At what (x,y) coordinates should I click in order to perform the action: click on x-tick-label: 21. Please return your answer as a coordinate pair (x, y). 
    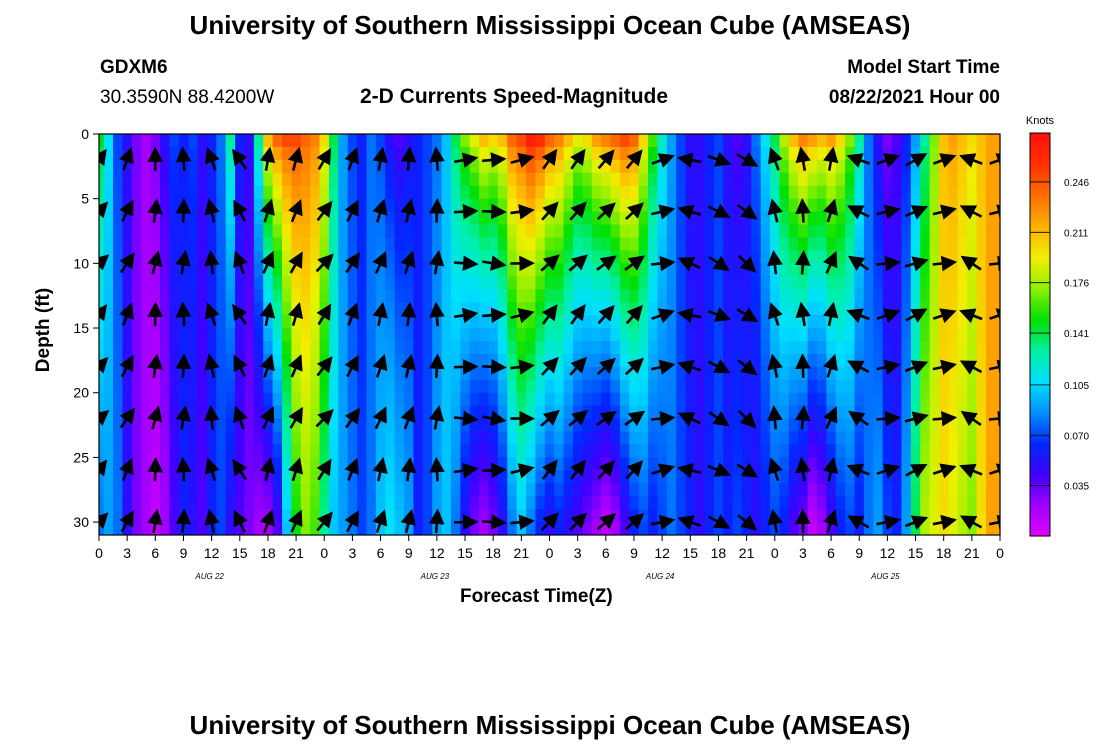
    Looking at the image, I should click on (972, 553).